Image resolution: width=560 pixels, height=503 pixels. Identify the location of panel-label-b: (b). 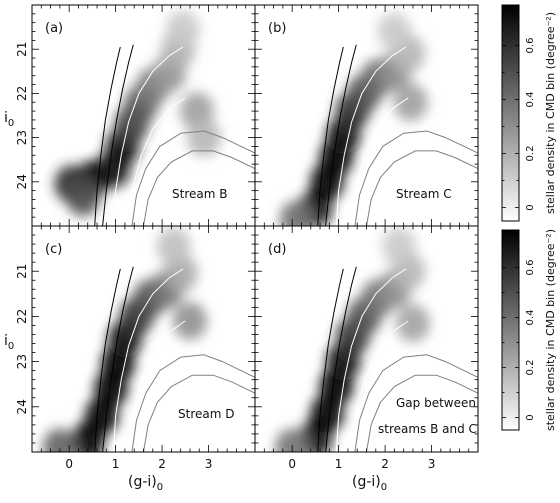
(277, 28).